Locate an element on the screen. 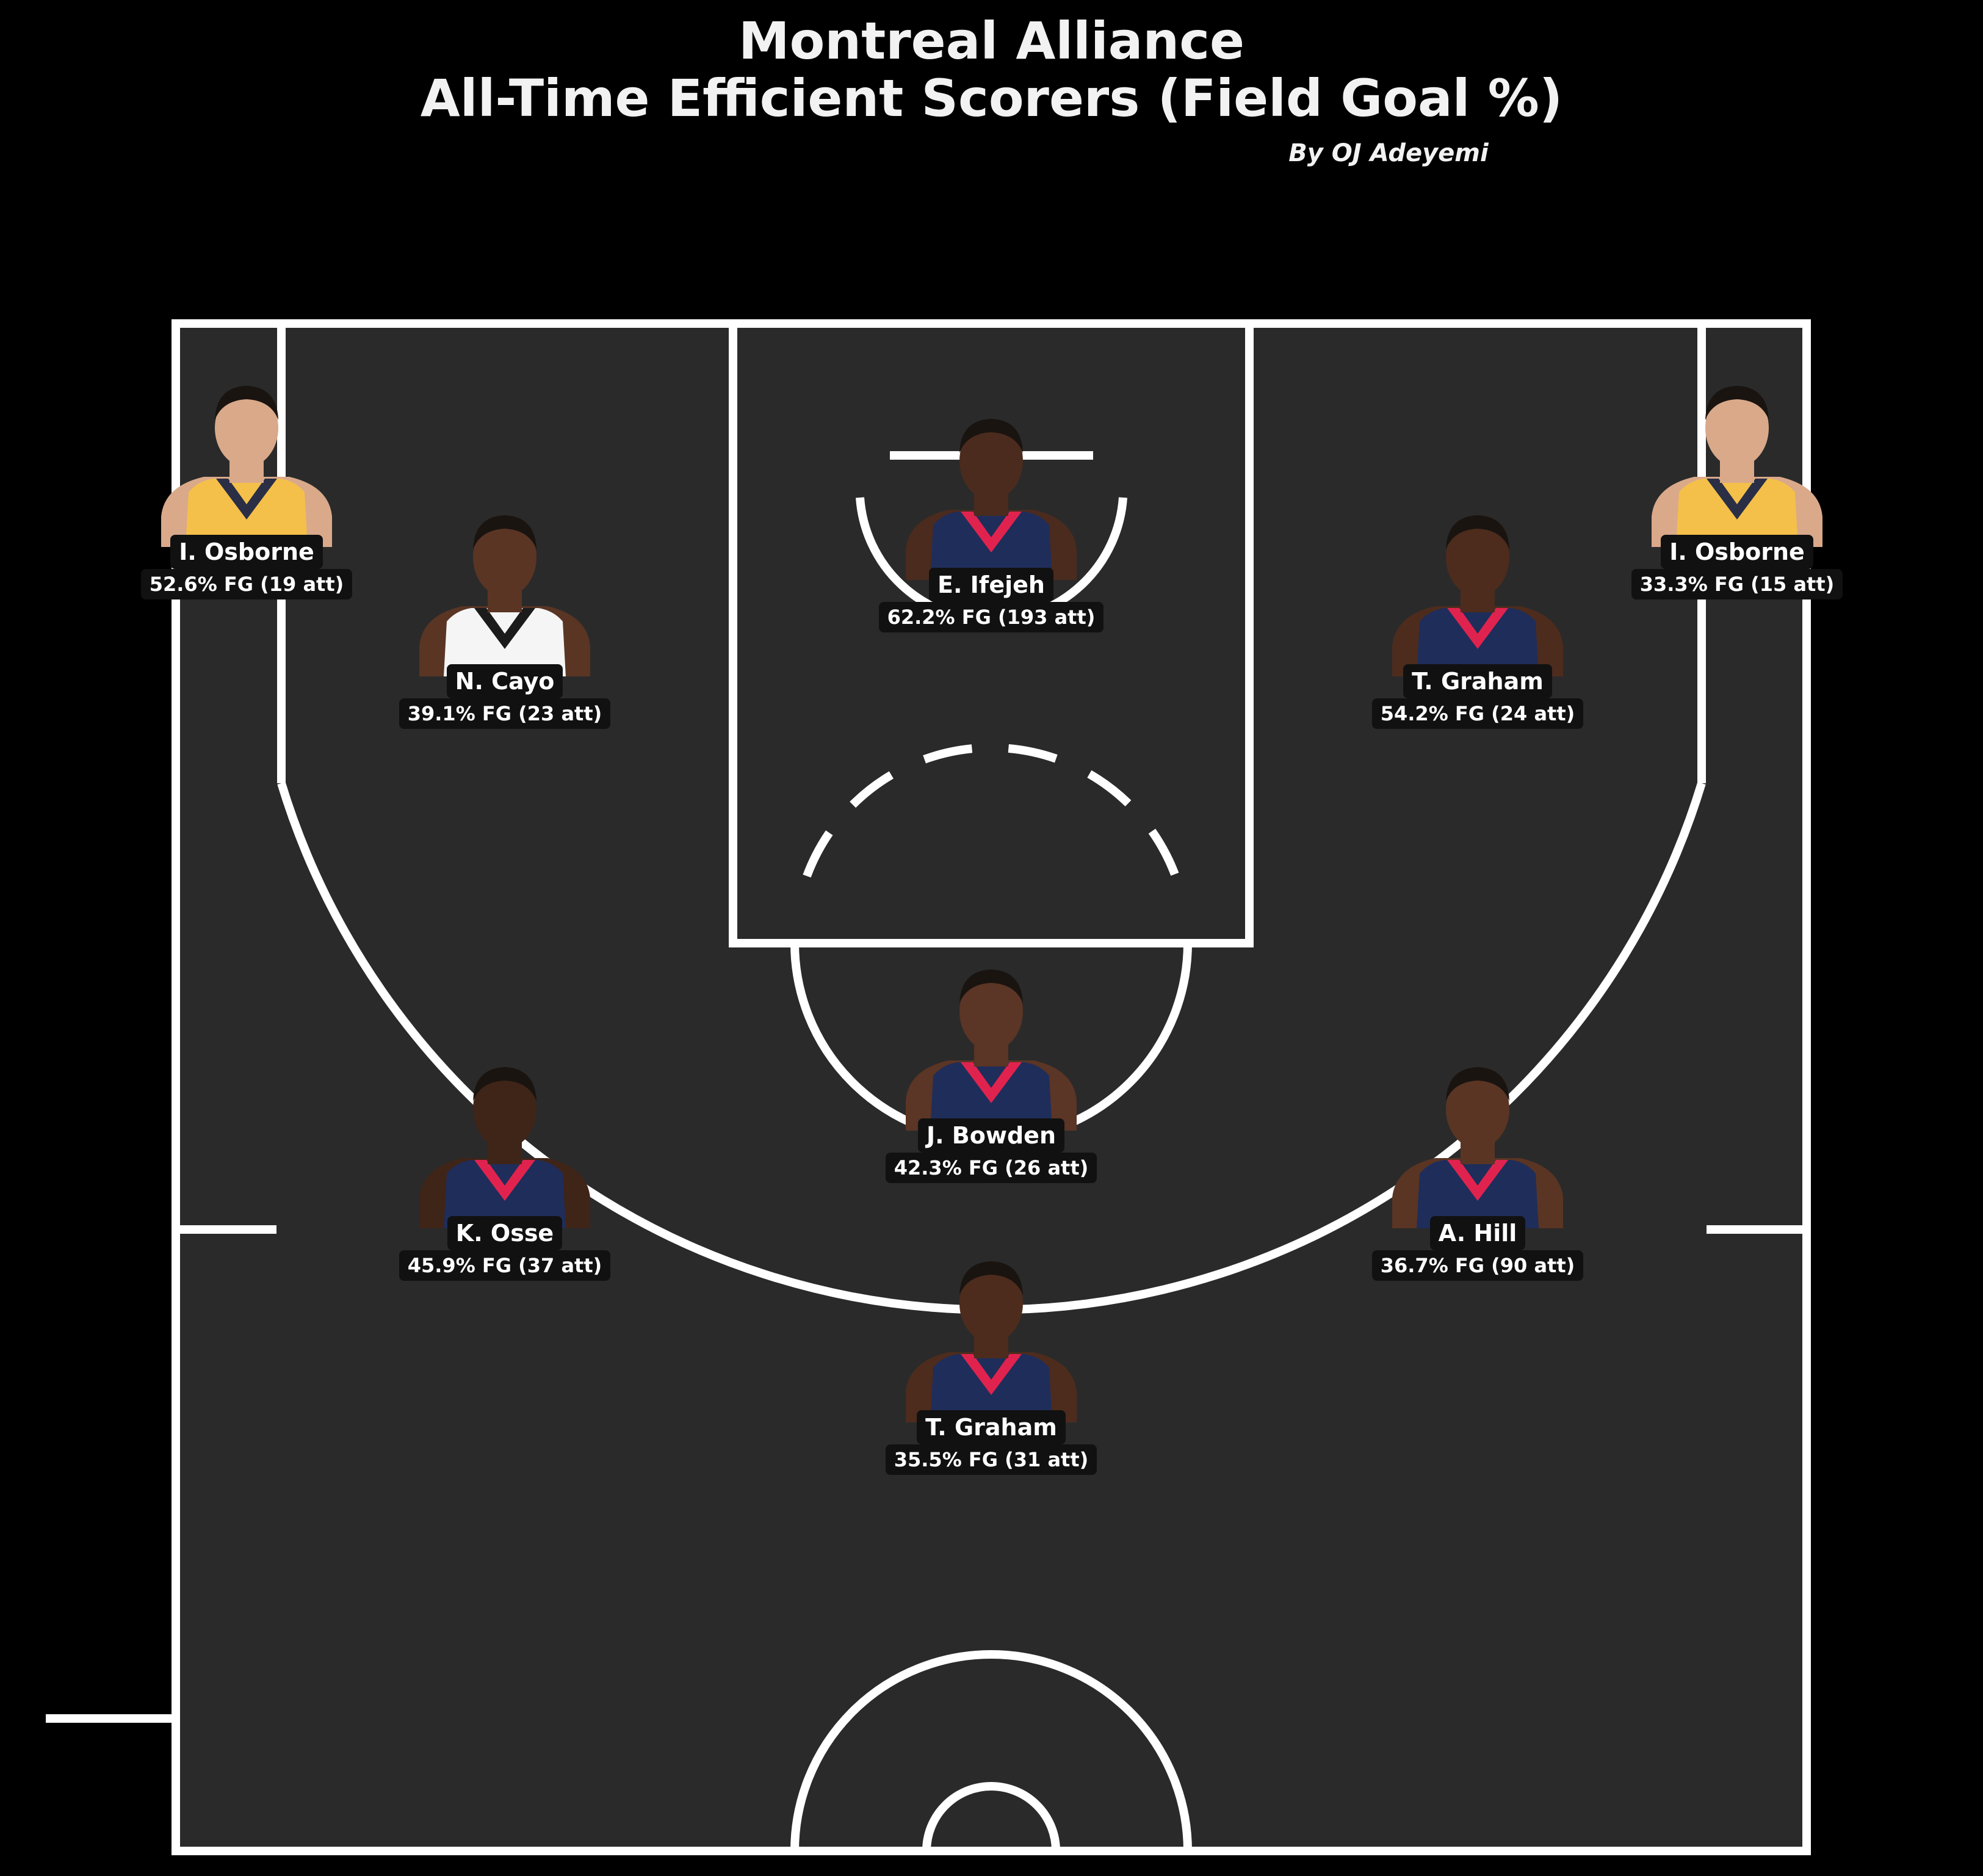 The width and height of the screenshot is (1983, 1876). player-name-label: A. Hill is located at coordinates (1477, 1233).